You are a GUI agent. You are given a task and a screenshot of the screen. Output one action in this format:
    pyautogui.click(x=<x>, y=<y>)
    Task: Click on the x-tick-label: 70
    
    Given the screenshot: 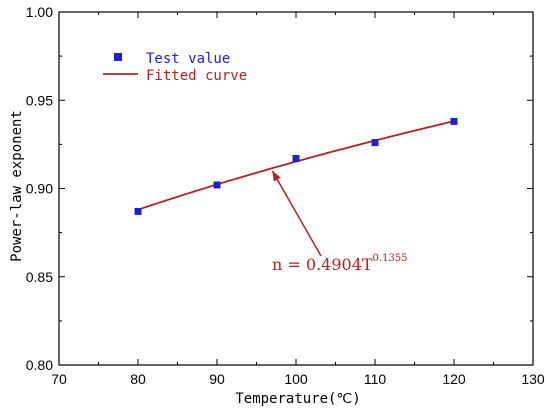 What is the action you would take?
    pyautogui.click(x=59, y=379)
    